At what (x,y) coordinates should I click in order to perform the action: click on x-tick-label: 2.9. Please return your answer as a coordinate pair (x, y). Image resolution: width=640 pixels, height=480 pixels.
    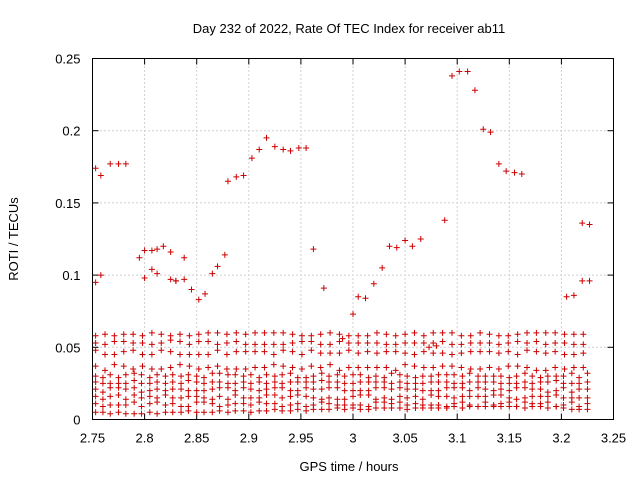
    Looking at the image, I should click on (249, 438).